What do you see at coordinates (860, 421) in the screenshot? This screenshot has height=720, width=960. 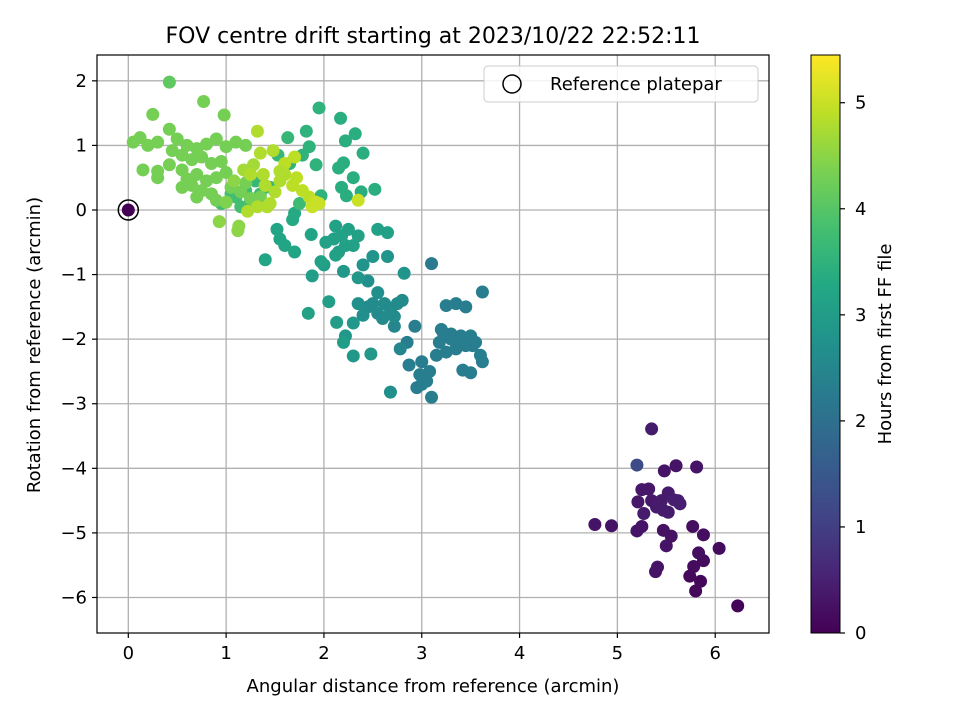 I see `colorbar-tick-label: 2` at bounding box center [860, 421].